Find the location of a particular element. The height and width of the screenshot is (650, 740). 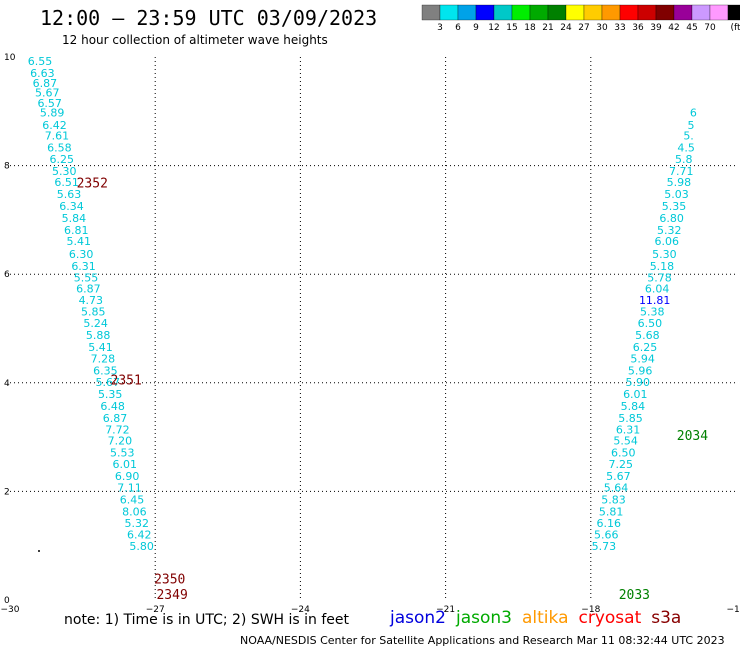

data-point-label: 5.98 is located at coordinates (679, 182).